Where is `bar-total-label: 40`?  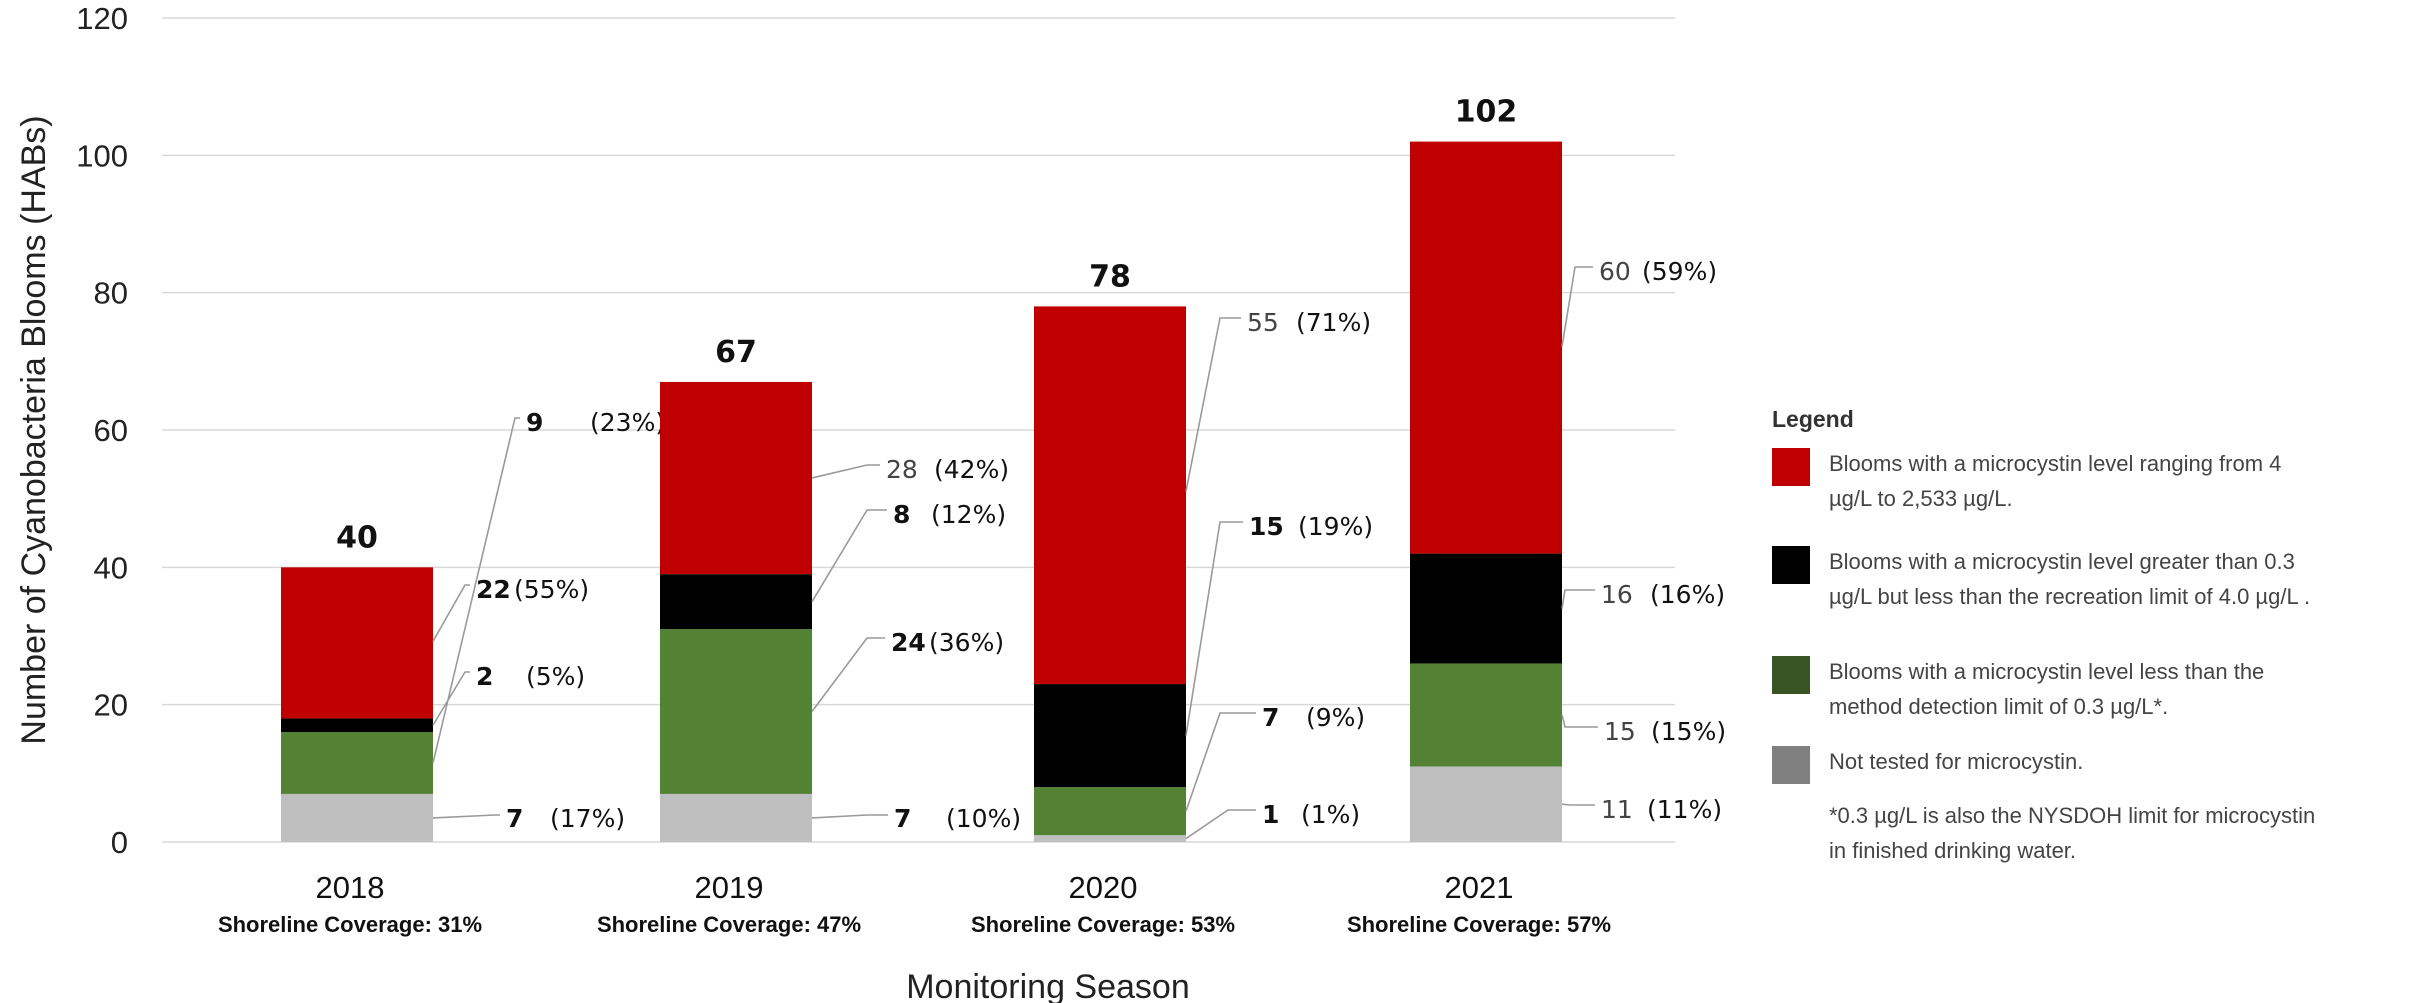 bar-total-label: 40 is located at coordinates (357, 537).